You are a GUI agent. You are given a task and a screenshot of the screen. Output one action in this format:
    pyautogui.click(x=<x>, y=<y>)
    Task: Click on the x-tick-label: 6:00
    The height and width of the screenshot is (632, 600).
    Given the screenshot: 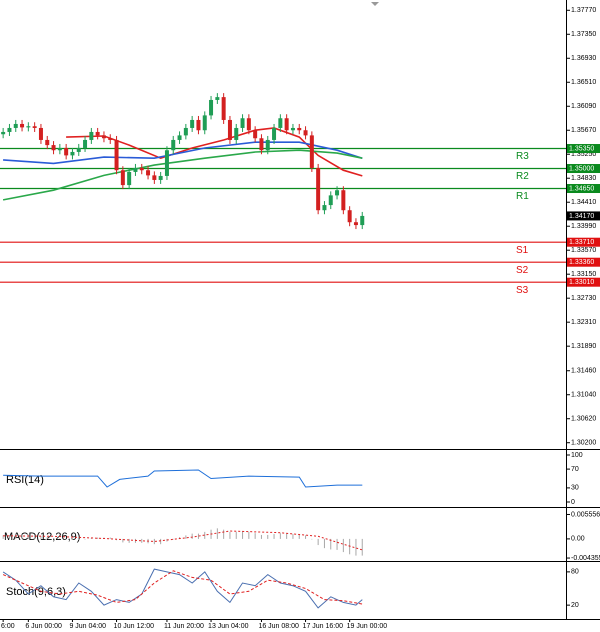 What is the action you would take?
    pyautogui.click(x=8, y=626)
    